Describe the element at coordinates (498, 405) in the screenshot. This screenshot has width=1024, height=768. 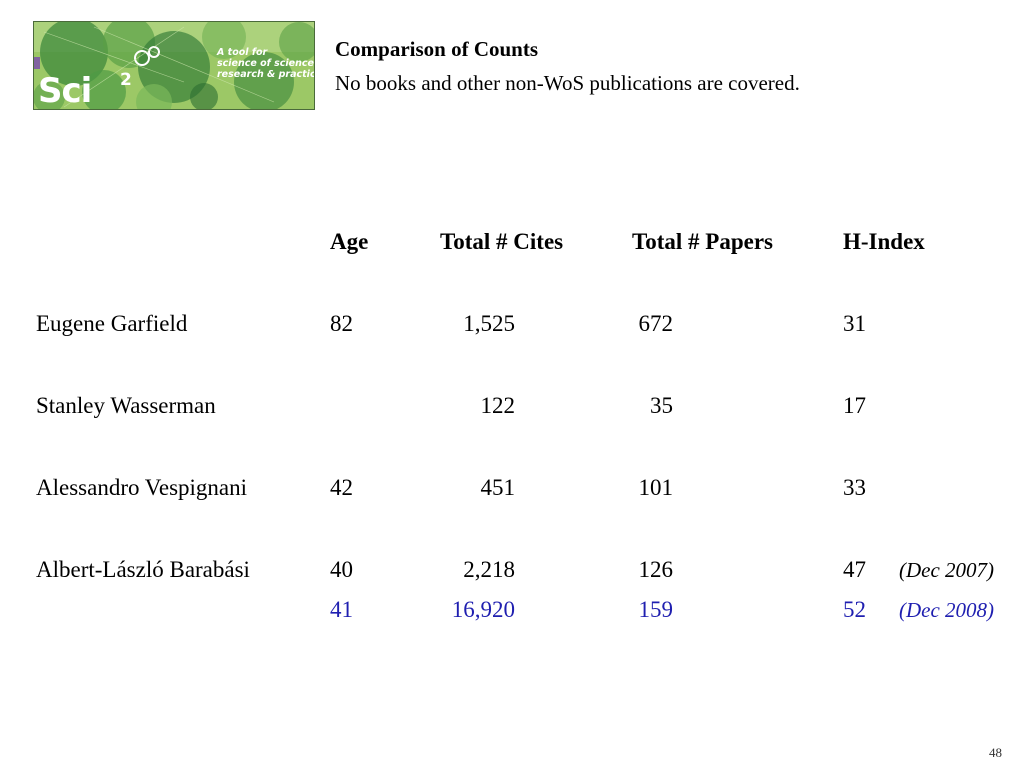
I see `row-cites: 122` at that location.